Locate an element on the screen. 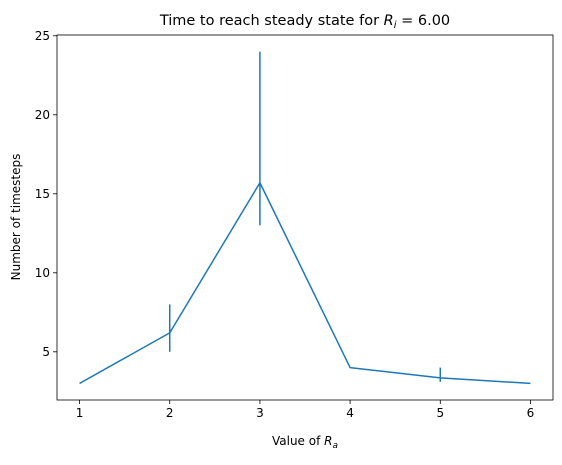  y-tick-label: 15 is located at coordinates (42, 194).